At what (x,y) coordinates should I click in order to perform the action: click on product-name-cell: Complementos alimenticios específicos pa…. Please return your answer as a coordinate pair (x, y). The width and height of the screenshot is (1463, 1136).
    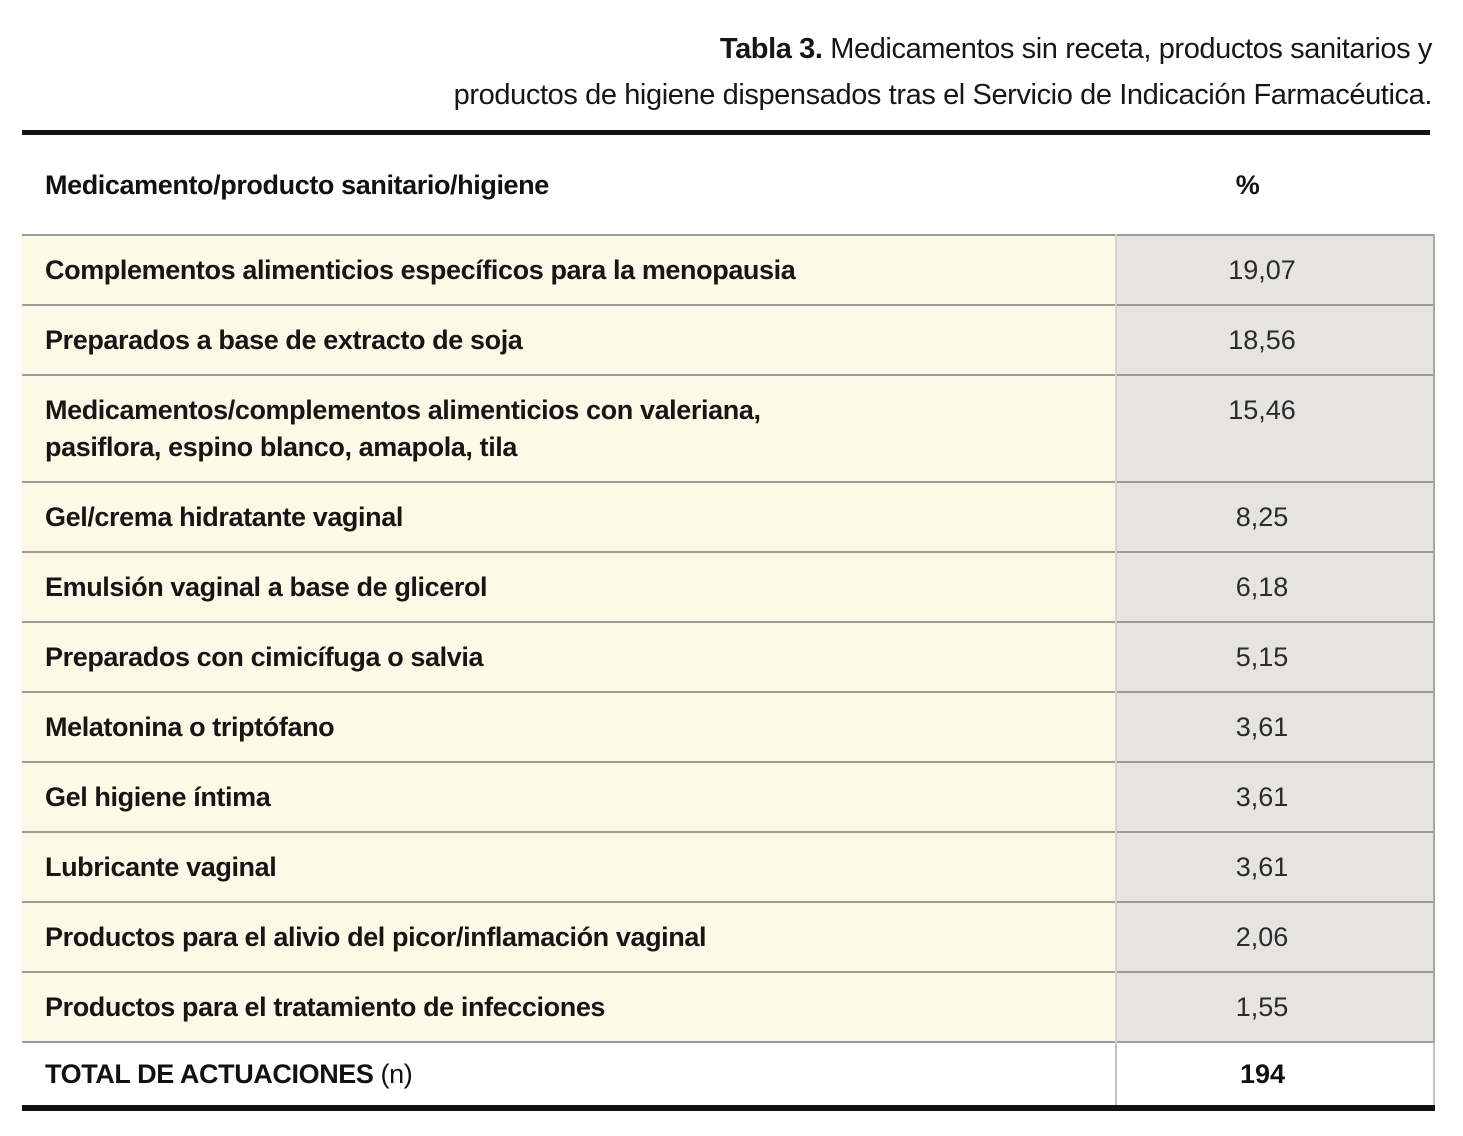
    Looking at the image, I should click on (569, 269).